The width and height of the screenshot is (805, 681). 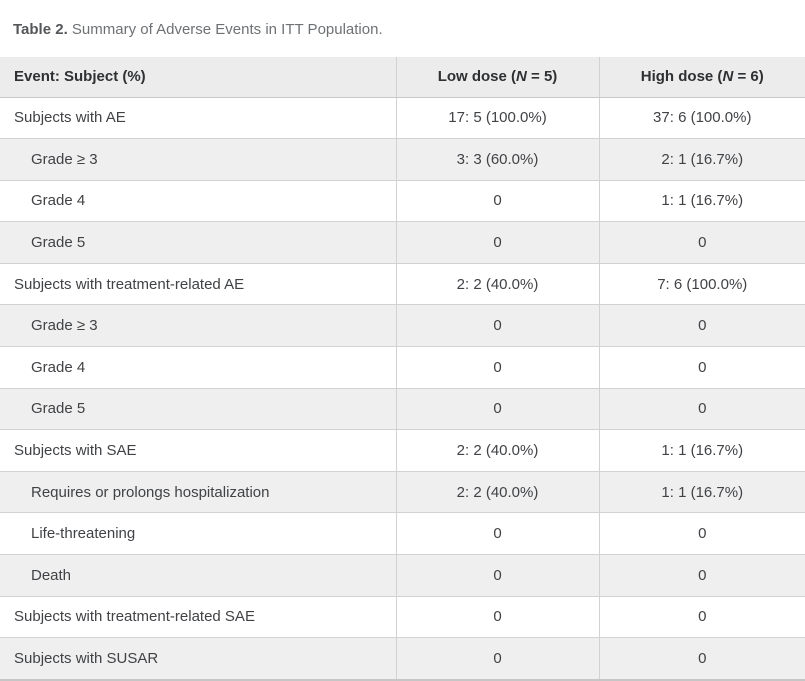 I want to click on event-label-cell: Death, so click(x=198, y=575).